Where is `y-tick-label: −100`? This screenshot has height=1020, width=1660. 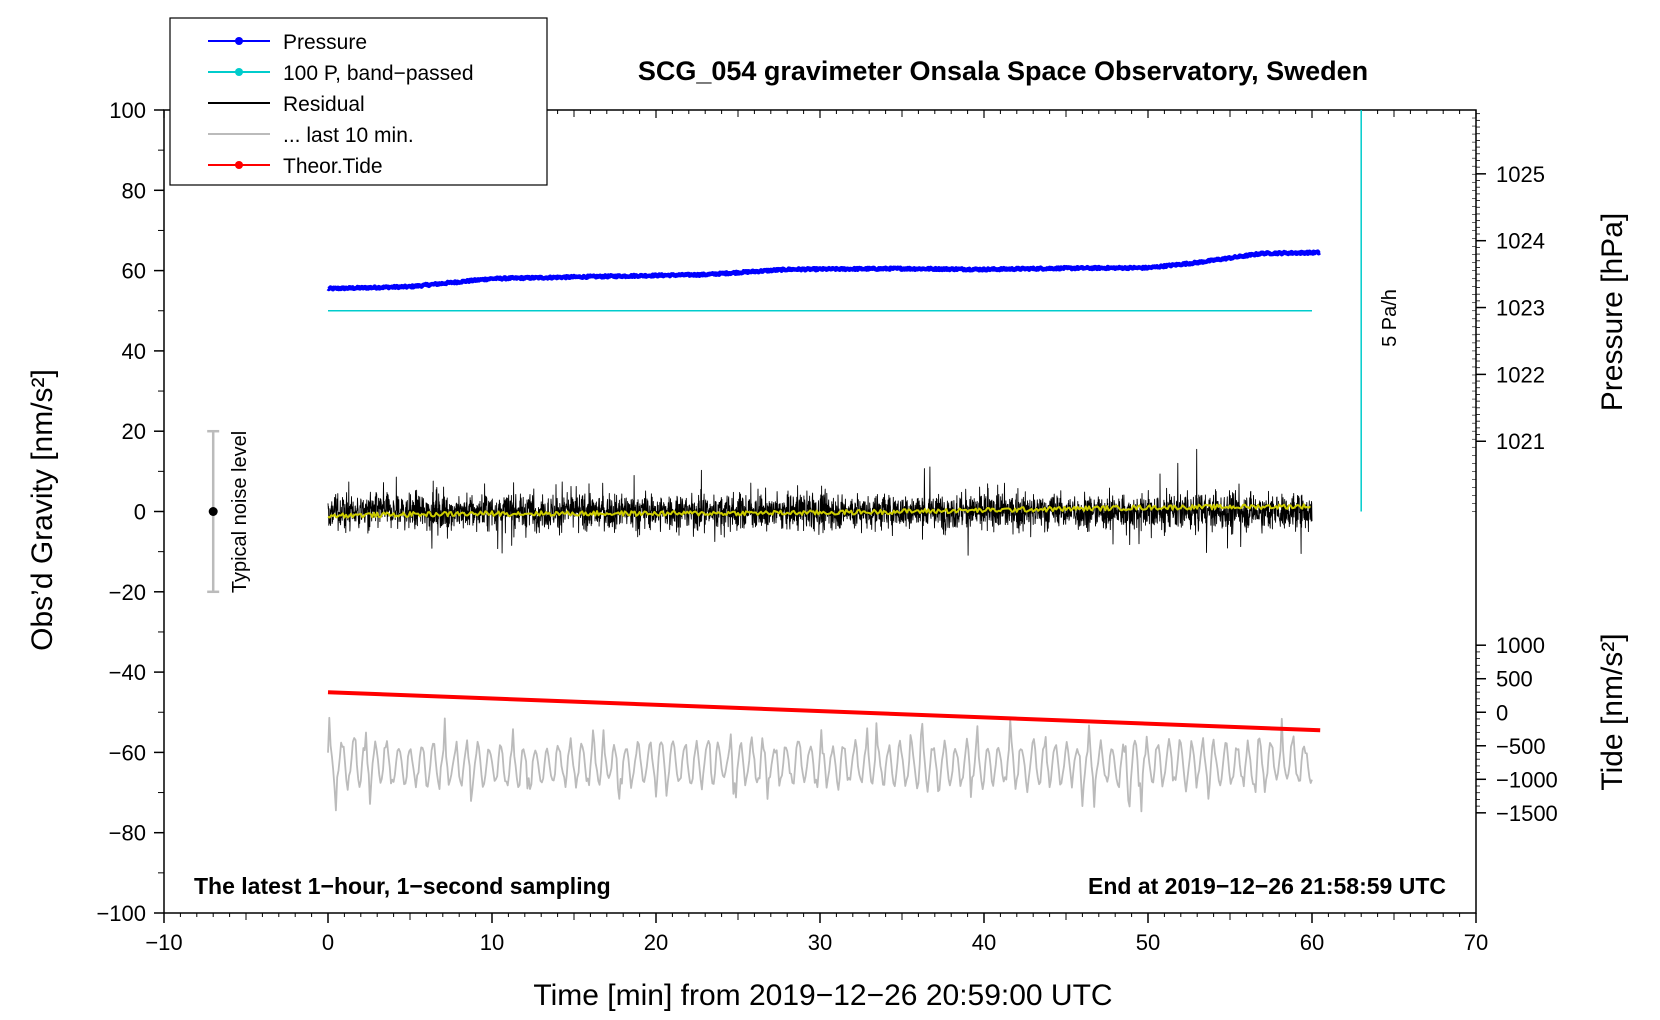
y-tick-label: −100 is located at coordinates (121, 913).